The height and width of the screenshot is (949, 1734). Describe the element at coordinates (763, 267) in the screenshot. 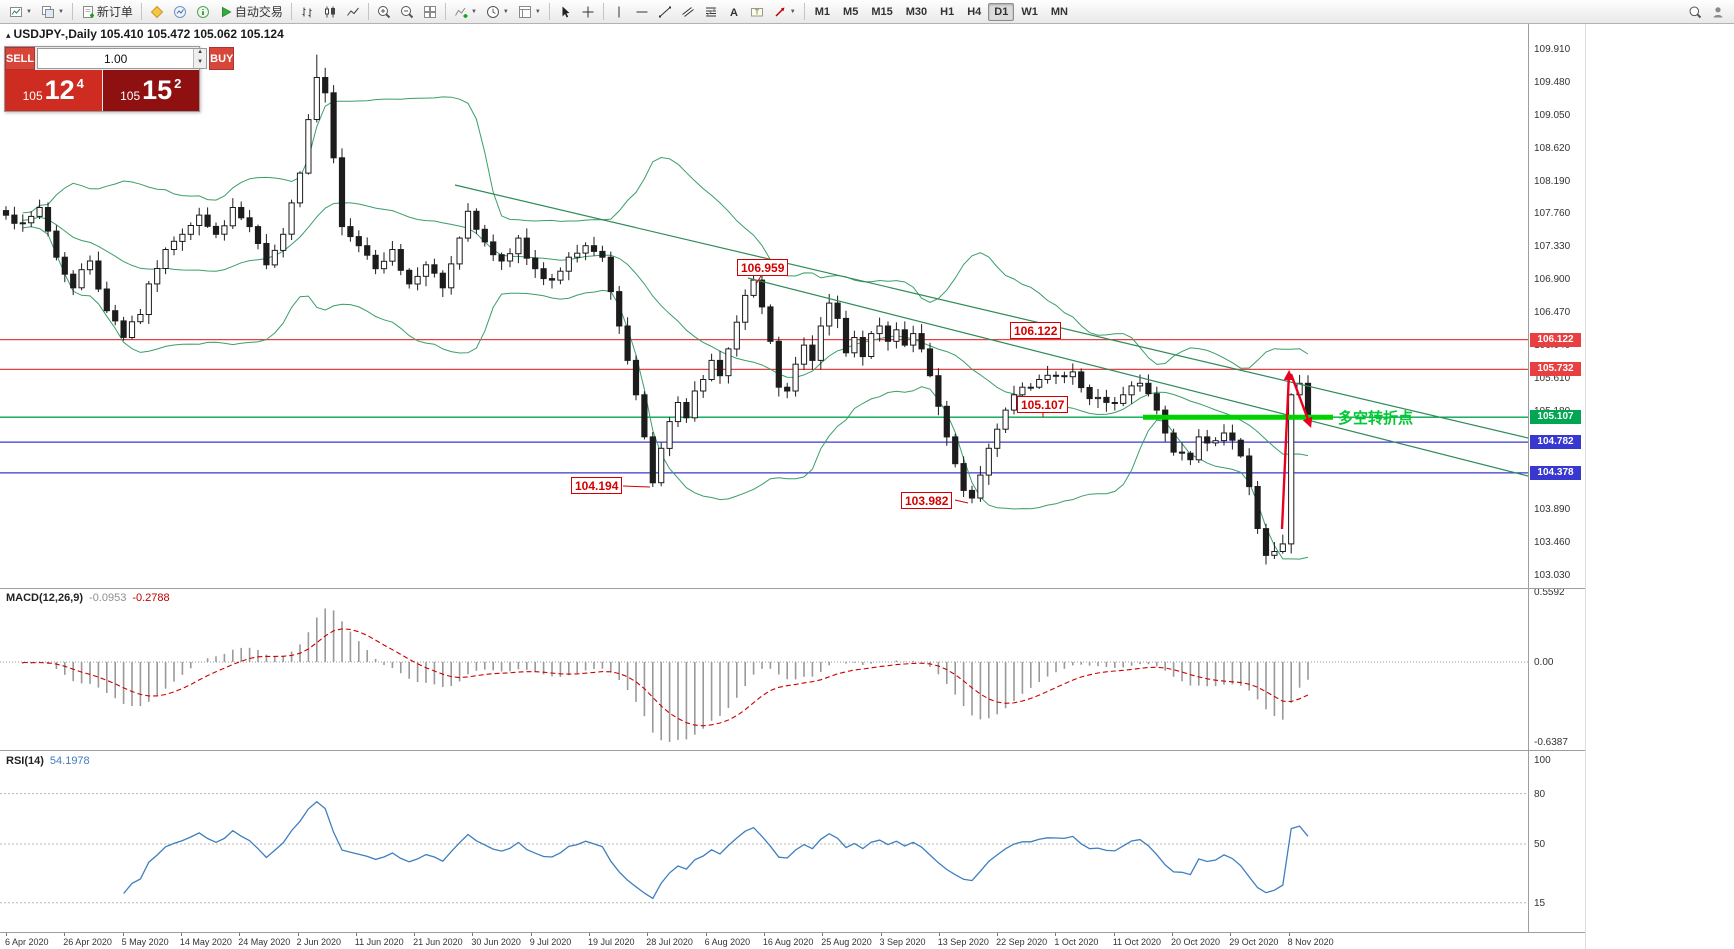

I see `price-callout: 106.959` at that location.